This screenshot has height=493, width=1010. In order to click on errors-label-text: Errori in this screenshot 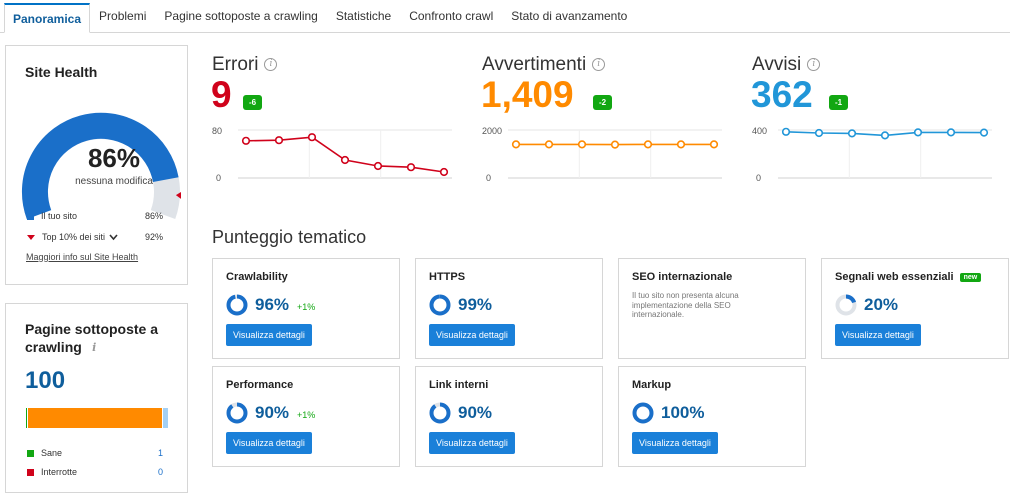, I will do `click(235, 64)`.